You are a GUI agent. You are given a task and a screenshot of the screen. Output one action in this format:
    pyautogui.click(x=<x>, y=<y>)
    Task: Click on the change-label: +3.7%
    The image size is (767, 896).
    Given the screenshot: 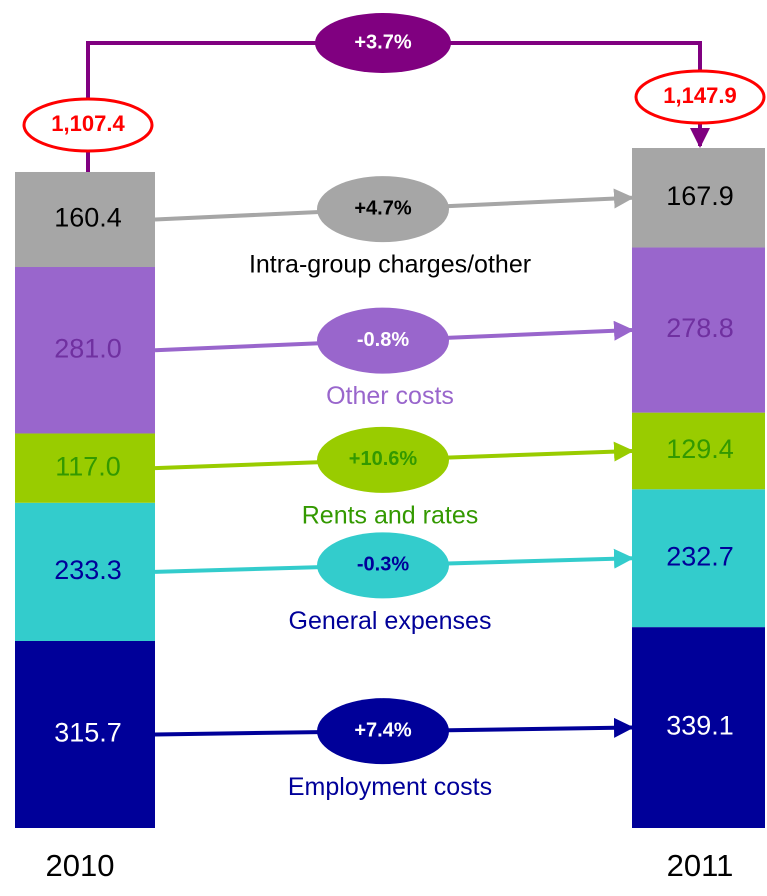 What is the action you would take?
    pyautogui.click(x=382, y=42)
    